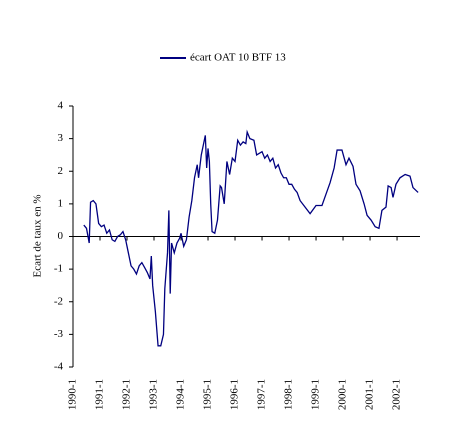 Image resolution: width=456 pixels, height=443 pixels. What do you see at coordinates (397, 394) in the screenshot?
I see `x-tick-label: 2002-1` at bounding box center [397, 394].